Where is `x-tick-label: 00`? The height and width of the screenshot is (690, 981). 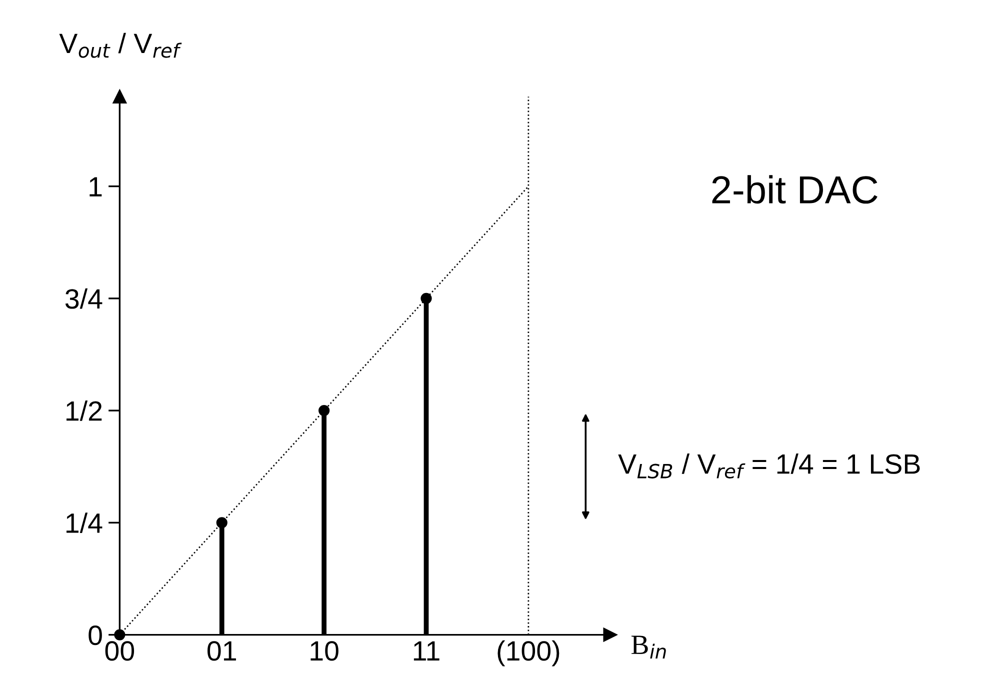
x-tick-label: 00 is located at coordinates (119, 651).